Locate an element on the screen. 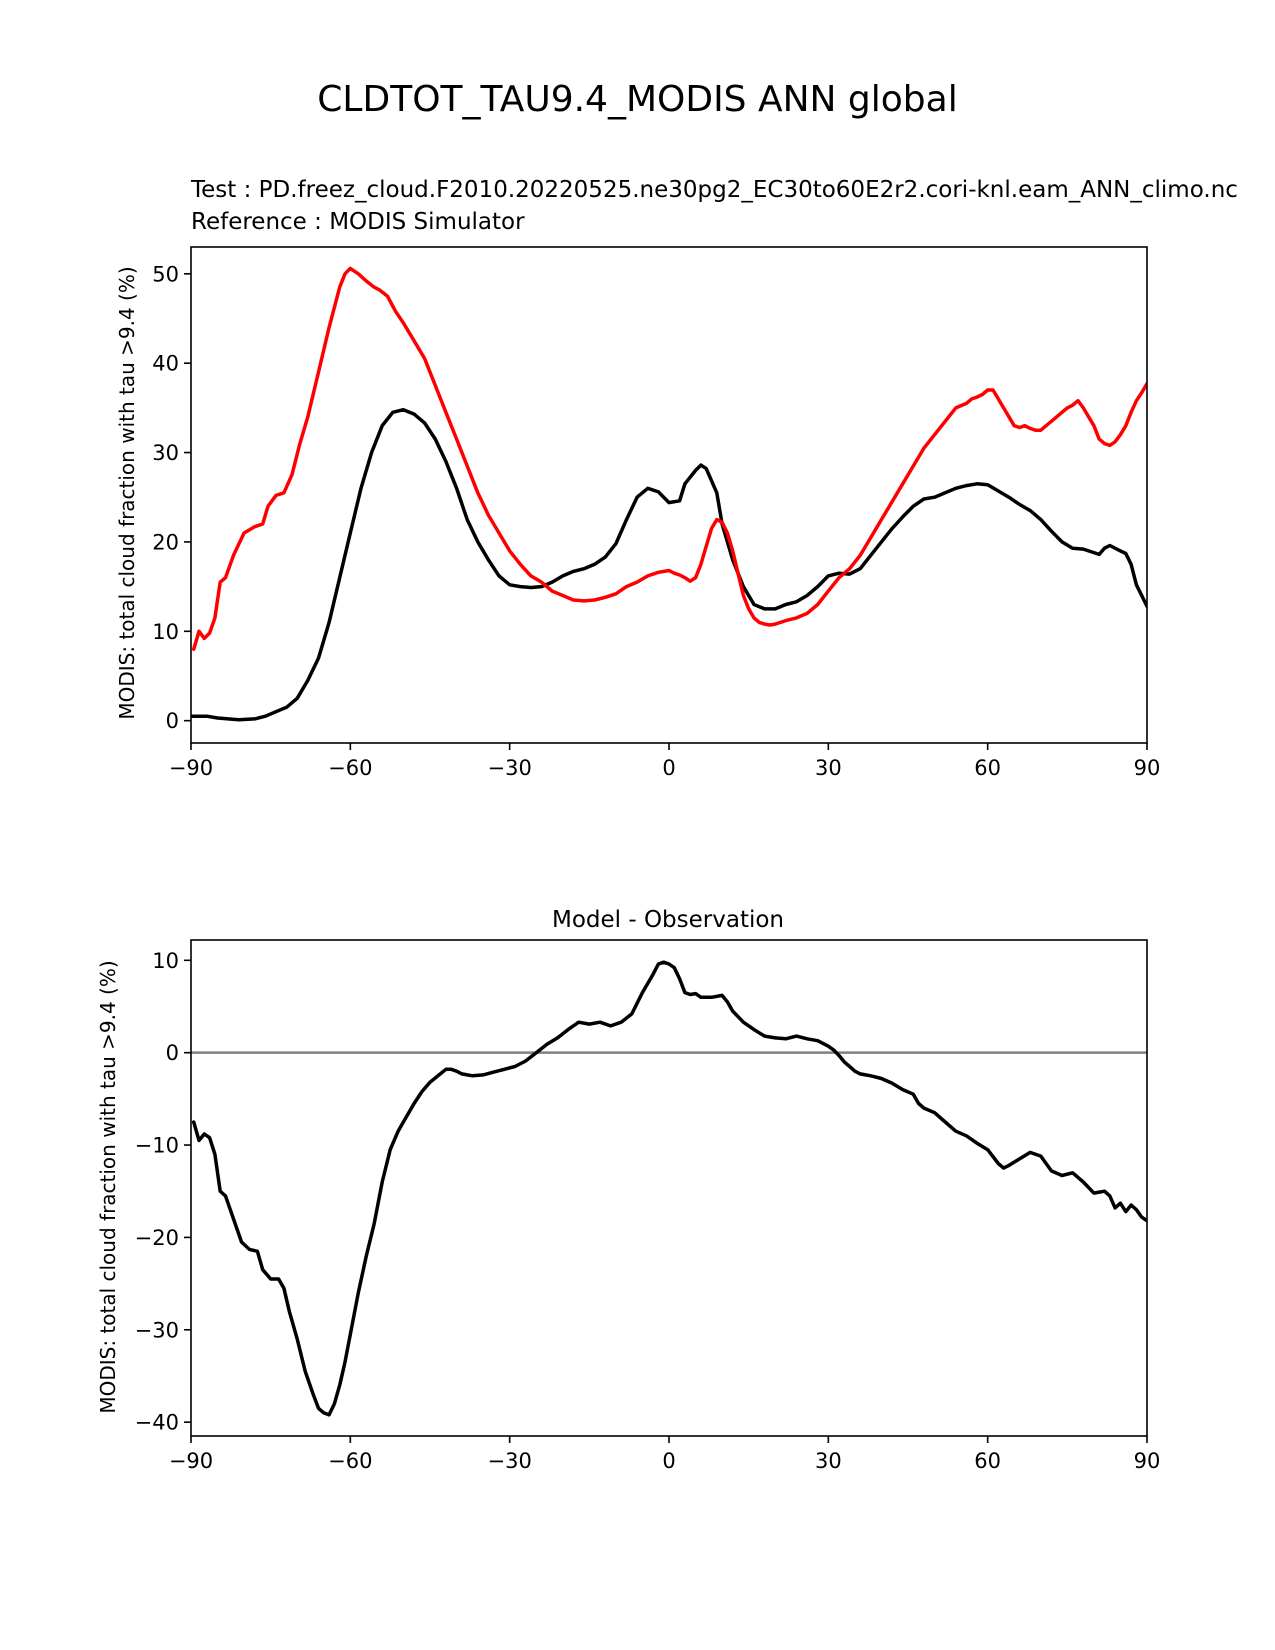 The image size is (1275, 1650). bottom-title: Model - Observation is located at coordinates (668, 920).